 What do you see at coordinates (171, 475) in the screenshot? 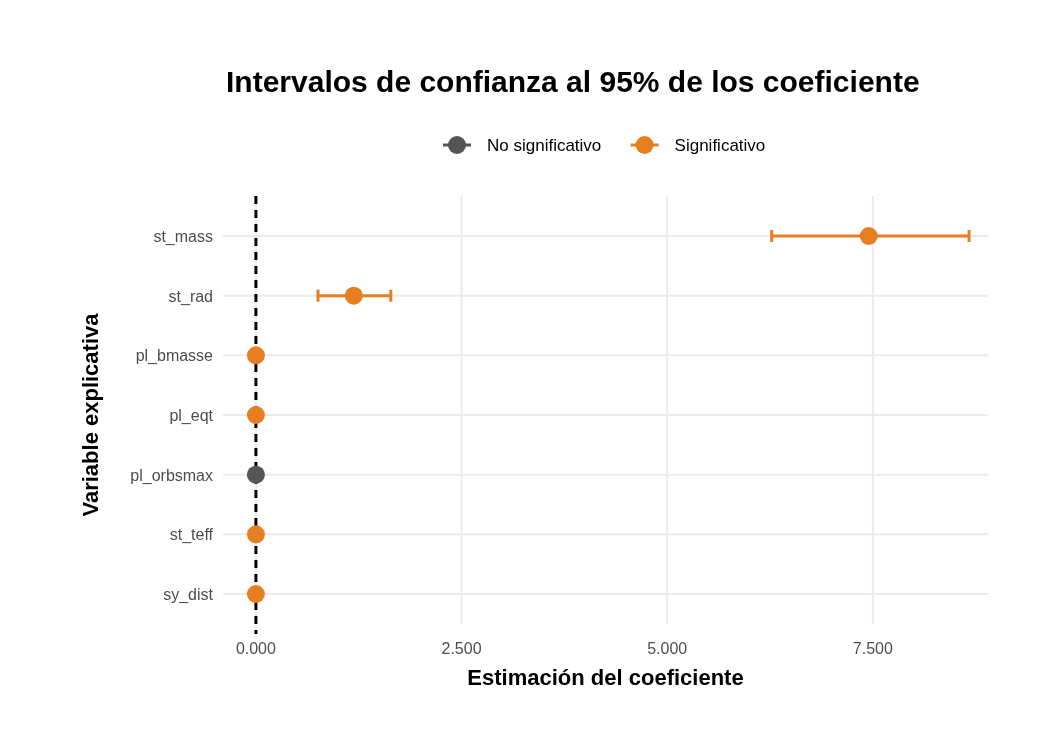
I see `y-tick-label: pl_orbsmax` at bounding box center [171, 475].